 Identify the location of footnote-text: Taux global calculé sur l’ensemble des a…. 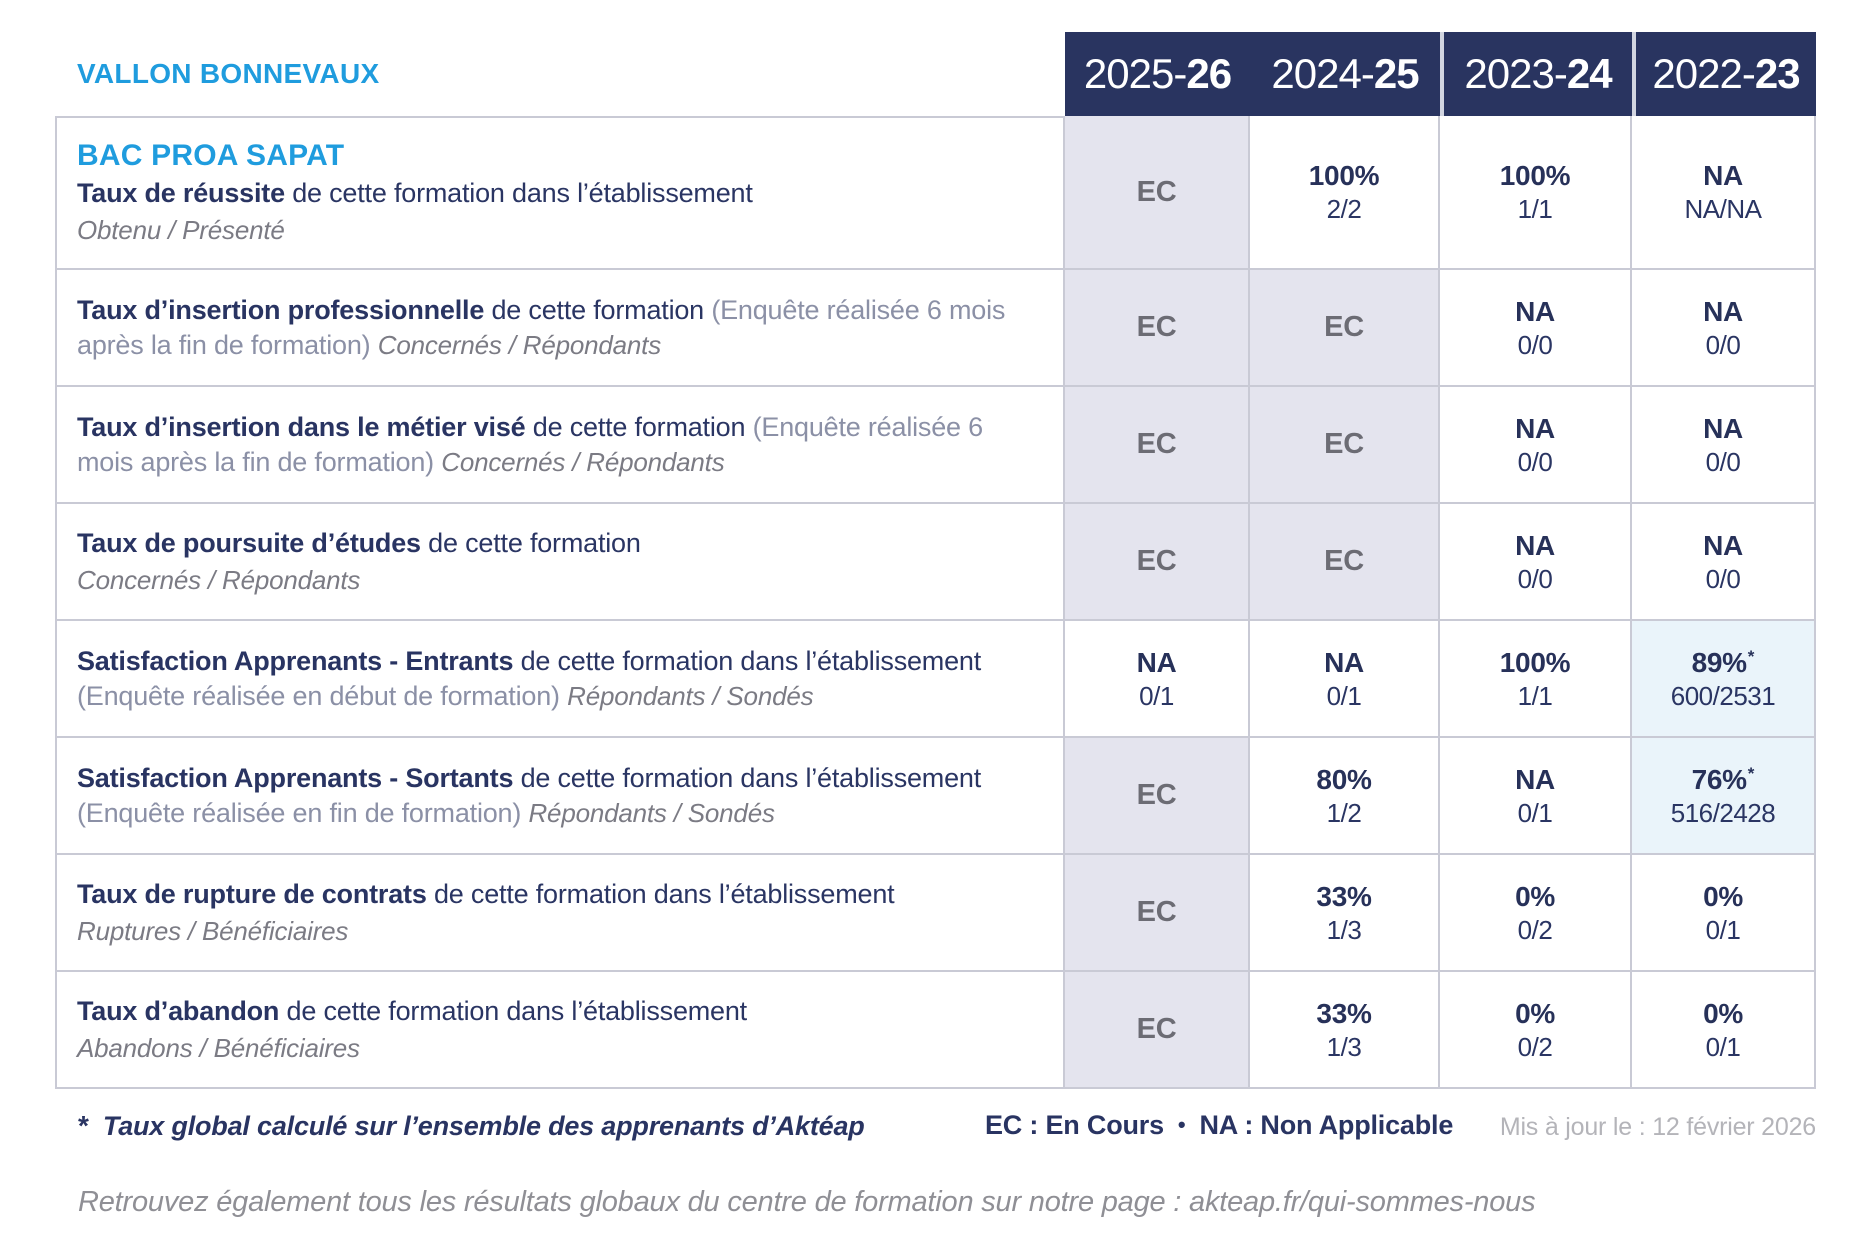
(483, 1126).